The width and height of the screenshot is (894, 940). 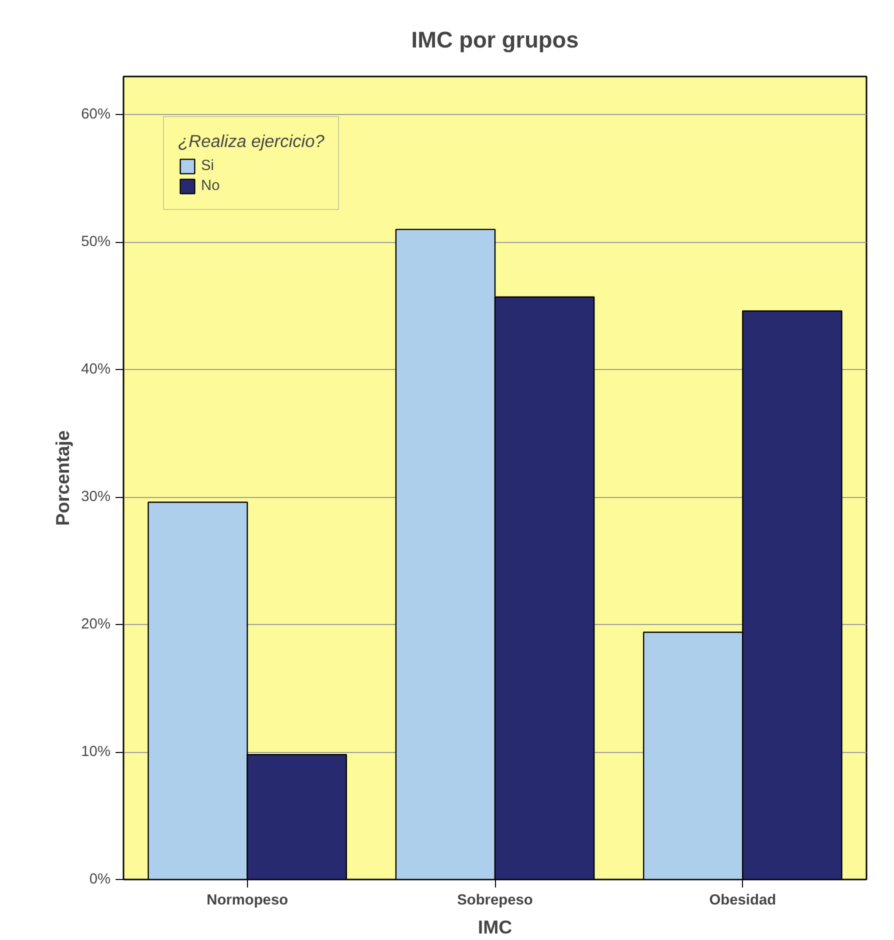 I want to click on x-axis-title: IMC, so click(x=495, y=927).